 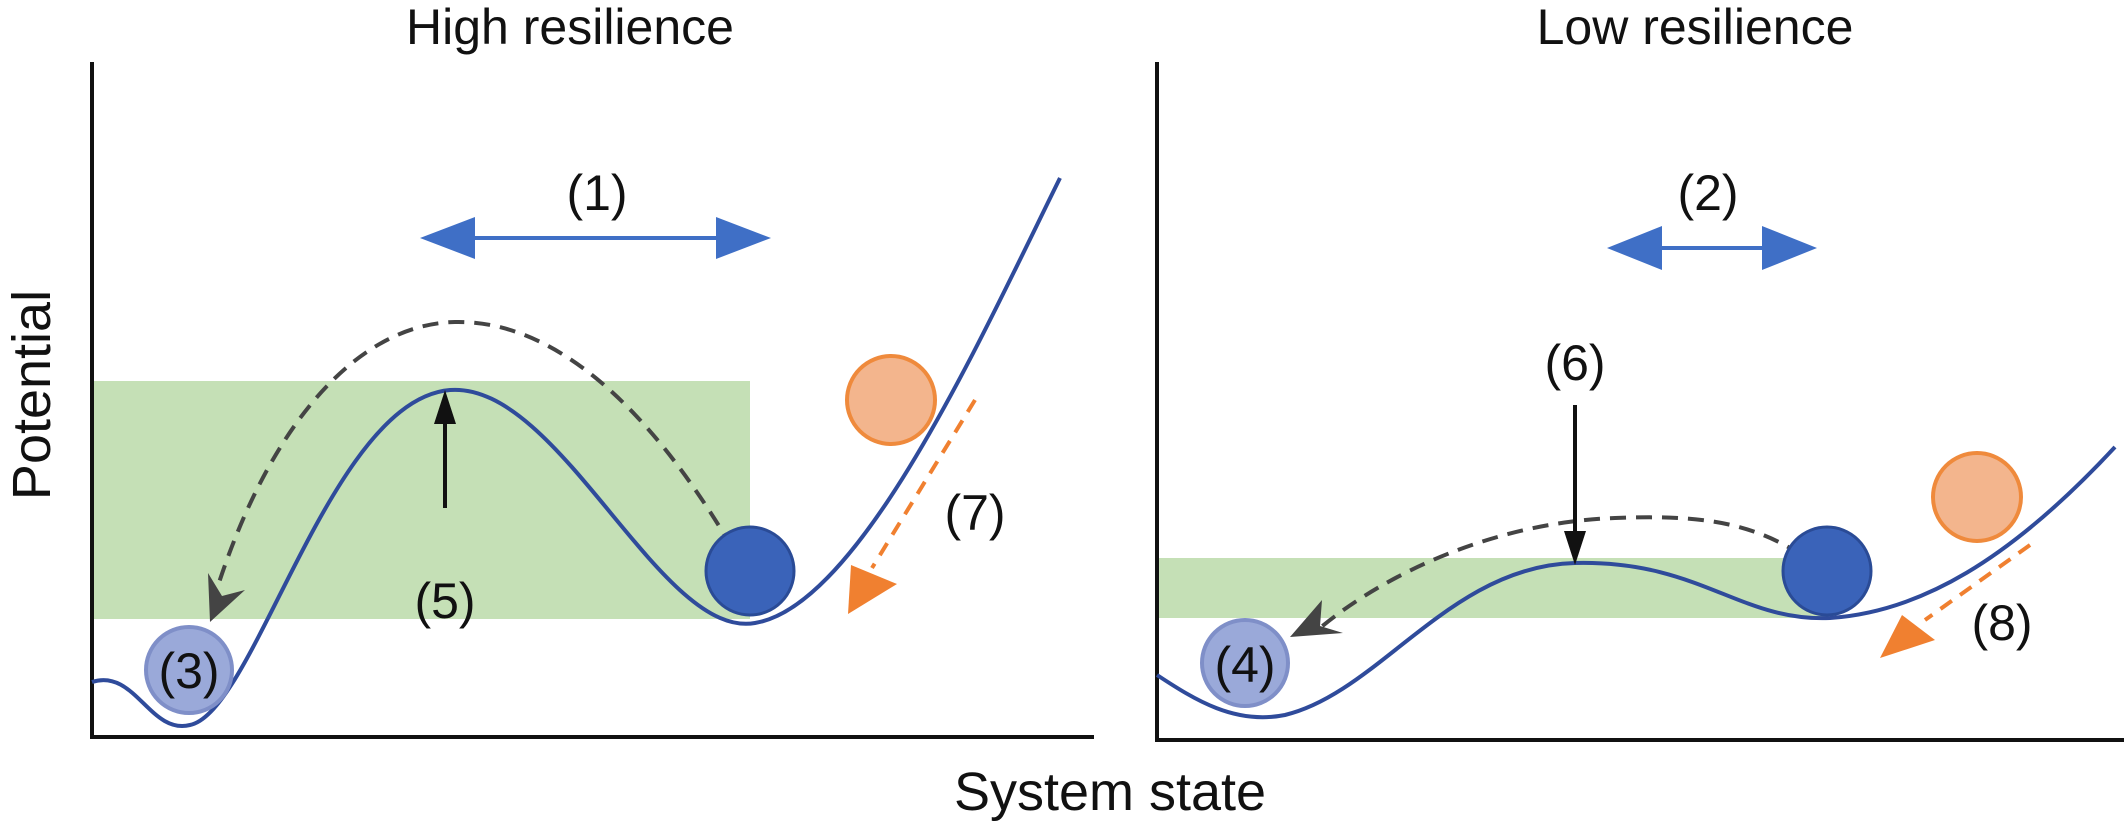 What do you see at coordinates (750, 571) in the screenshot?
I see `system-state-ball-high` at bounding box center [750, 571].